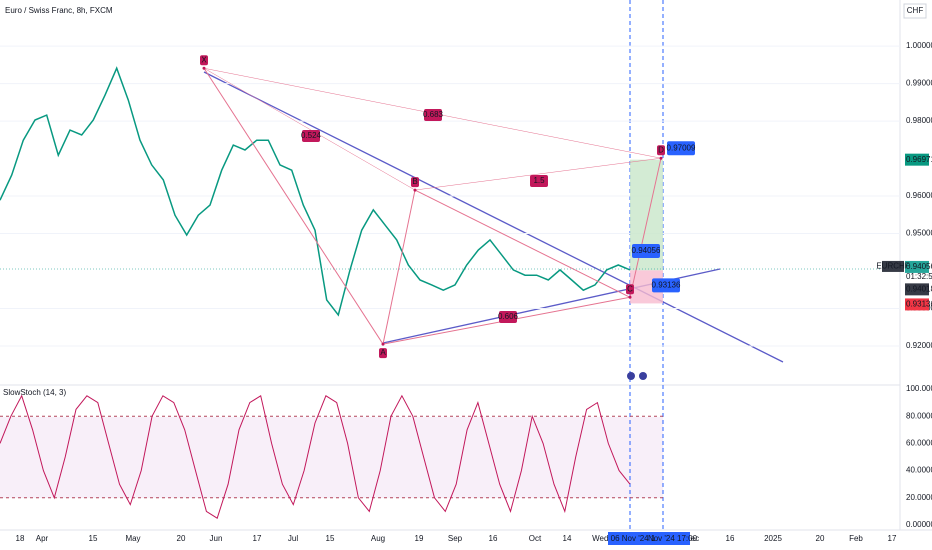  I want to click on ratio-label: 1.5, so click(539, 180).